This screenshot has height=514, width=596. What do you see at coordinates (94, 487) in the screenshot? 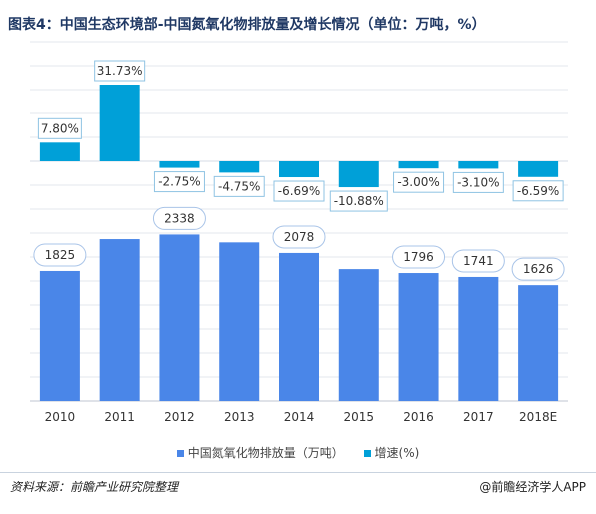
I see `source-note: 资料来源：前瞻产业研究院整理` at bounding box center [94, 487].